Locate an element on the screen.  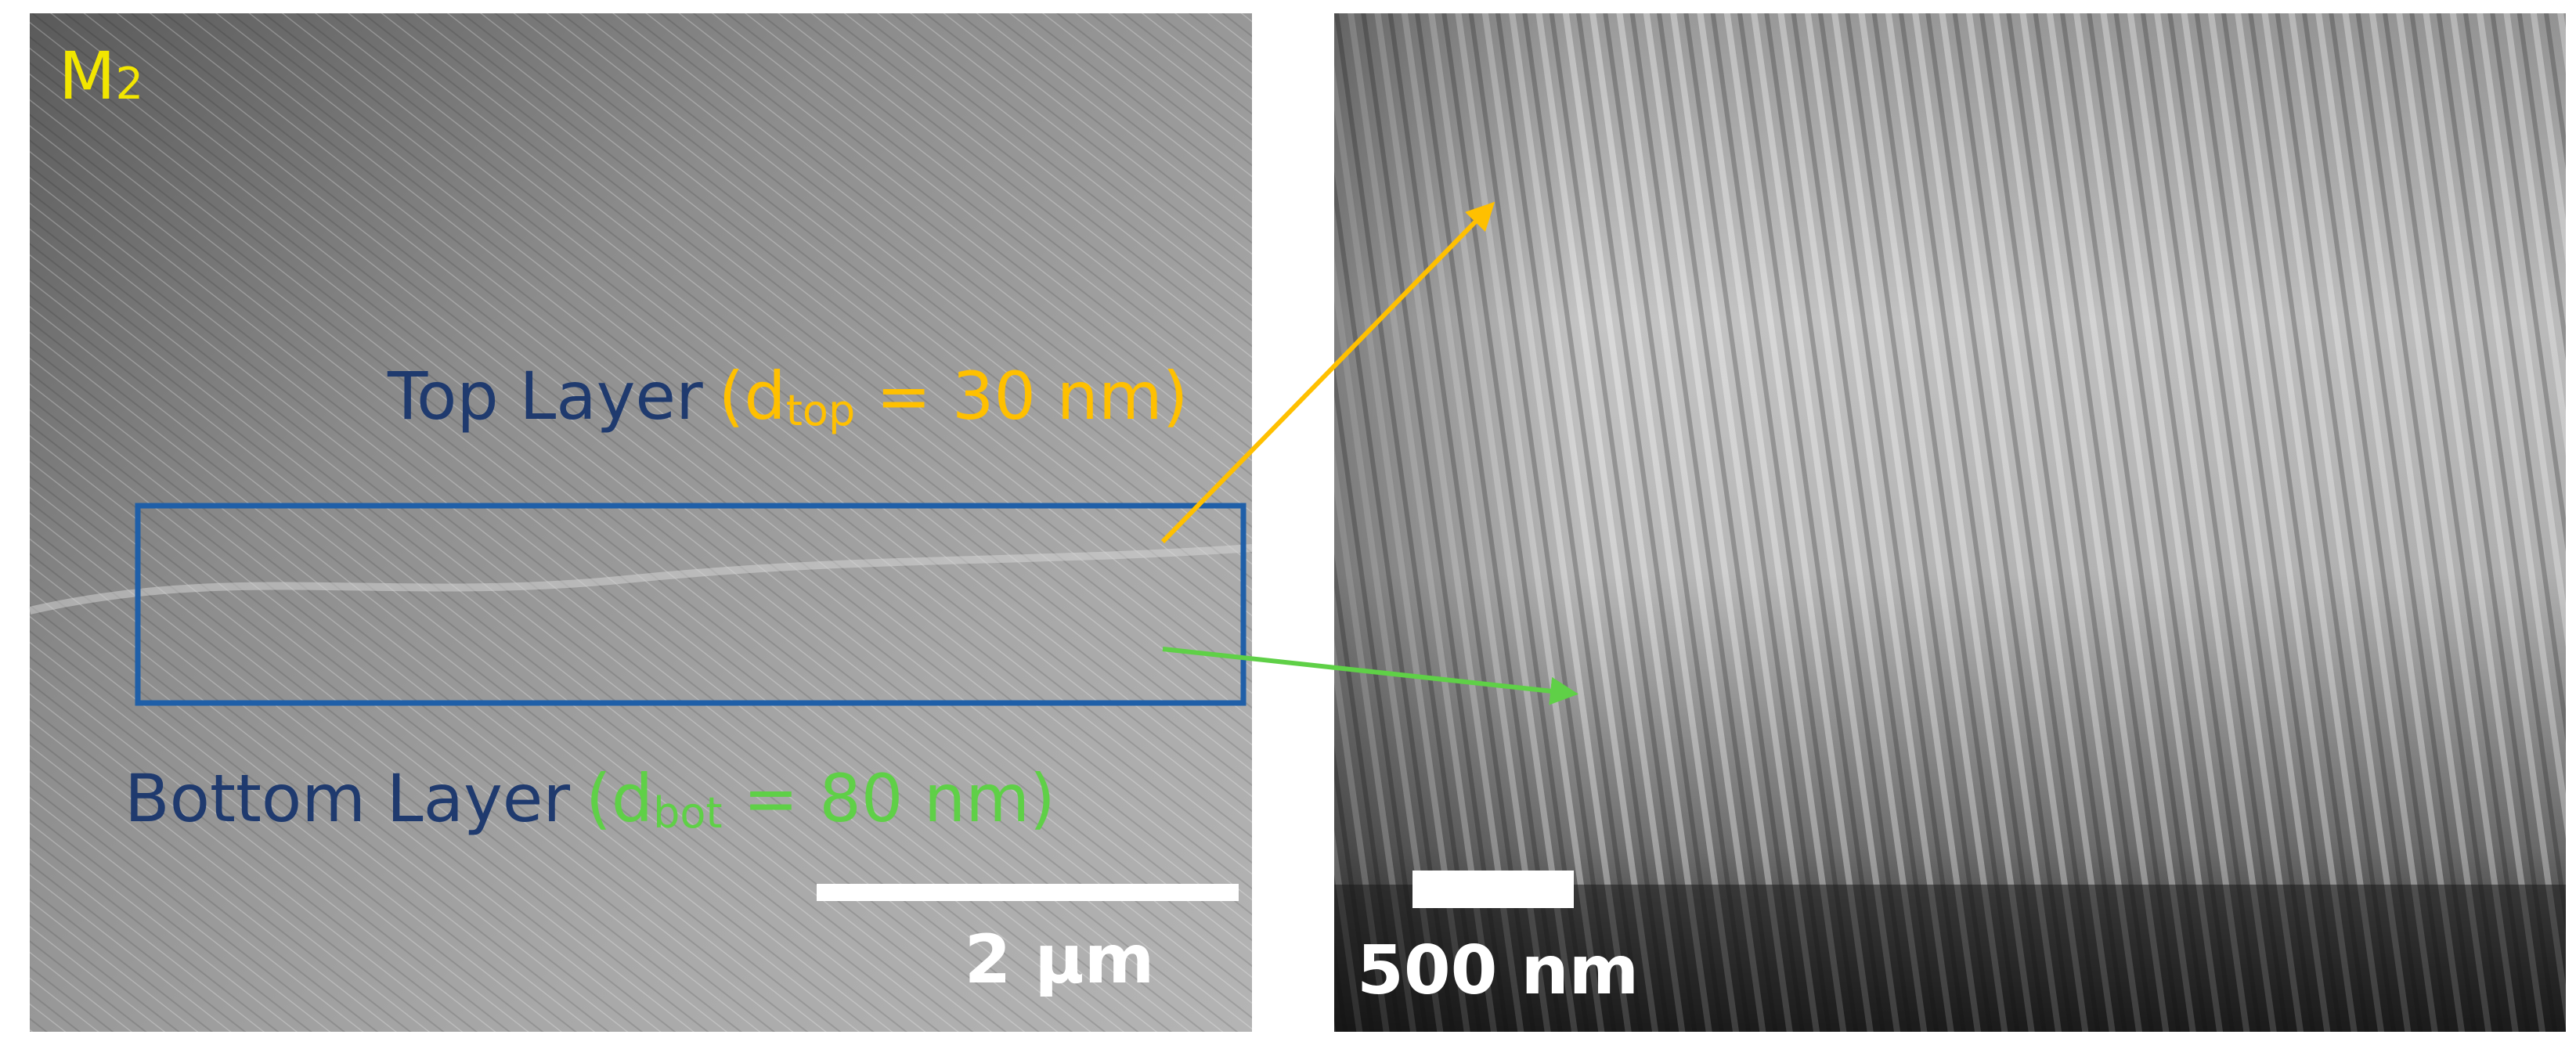
bottom-layer-open: (d is located at coordinates (619, 798).